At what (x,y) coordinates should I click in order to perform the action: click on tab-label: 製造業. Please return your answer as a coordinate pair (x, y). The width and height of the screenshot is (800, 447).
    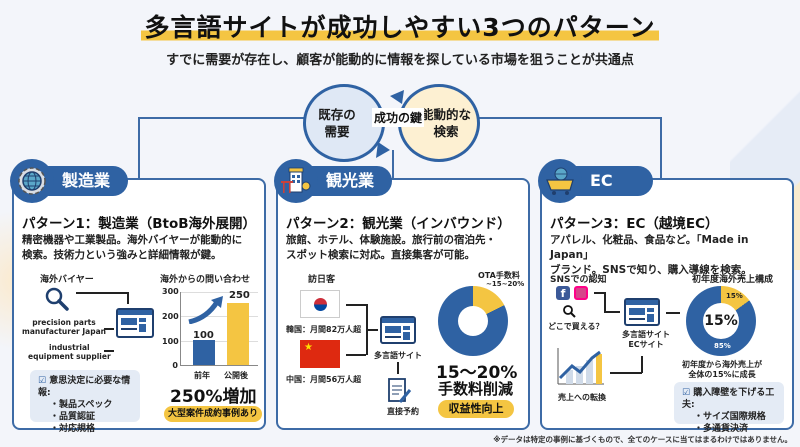
    Looking at the image, I should click on (84, 181).